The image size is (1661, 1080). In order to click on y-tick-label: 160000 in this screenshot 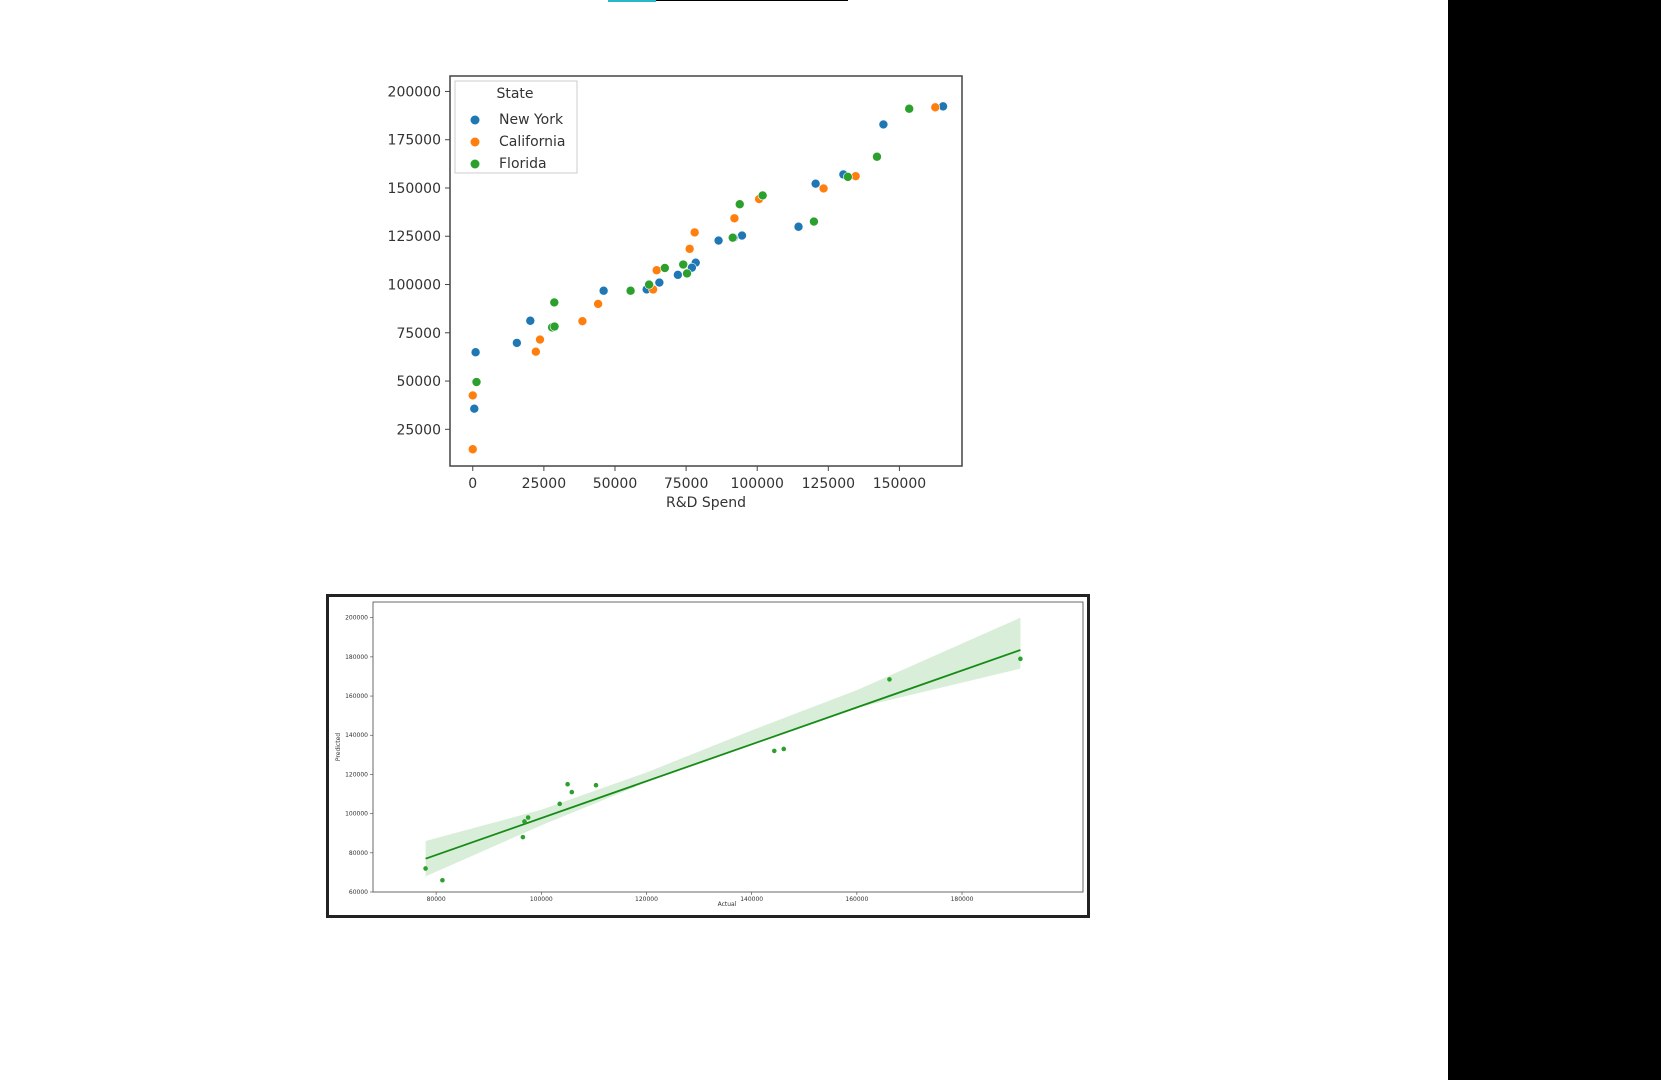, I will do `click(356, 696)`.